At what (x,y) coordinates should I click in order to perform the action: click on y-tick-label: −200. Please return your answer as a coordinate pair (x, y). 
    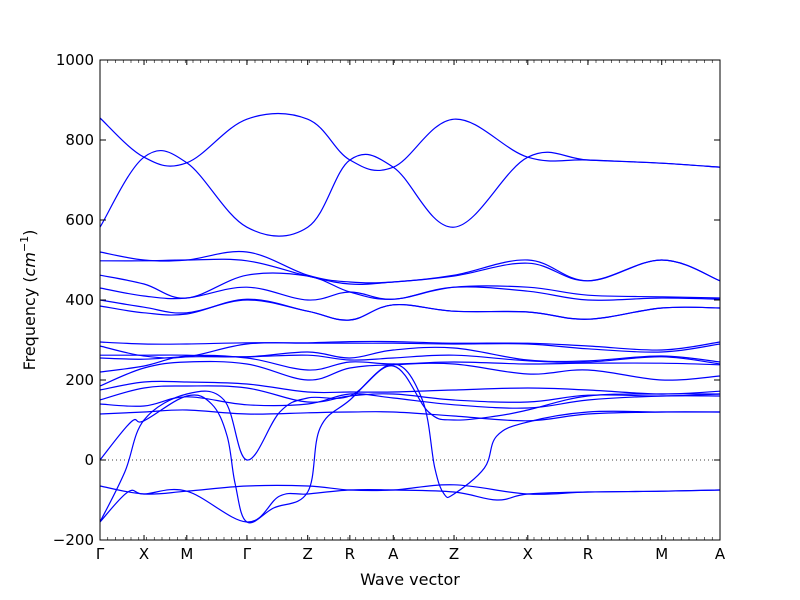
    Looking at the image, I should click on (73, 540).